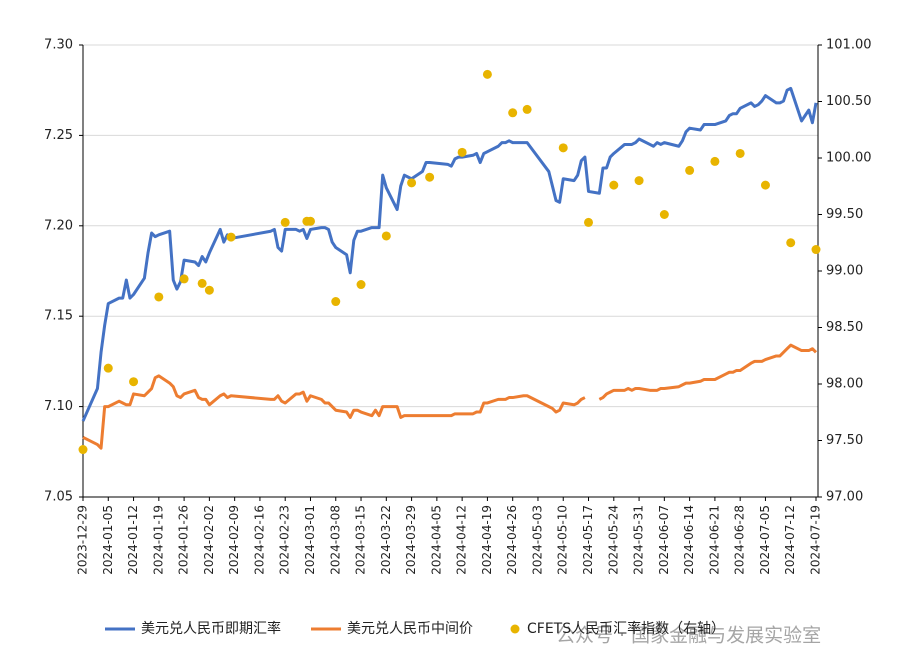  What do you see at coordinates (844, 271) in the screenshot?
I see `y2-tick-label: 99.00` at bounding box center [844, 271].